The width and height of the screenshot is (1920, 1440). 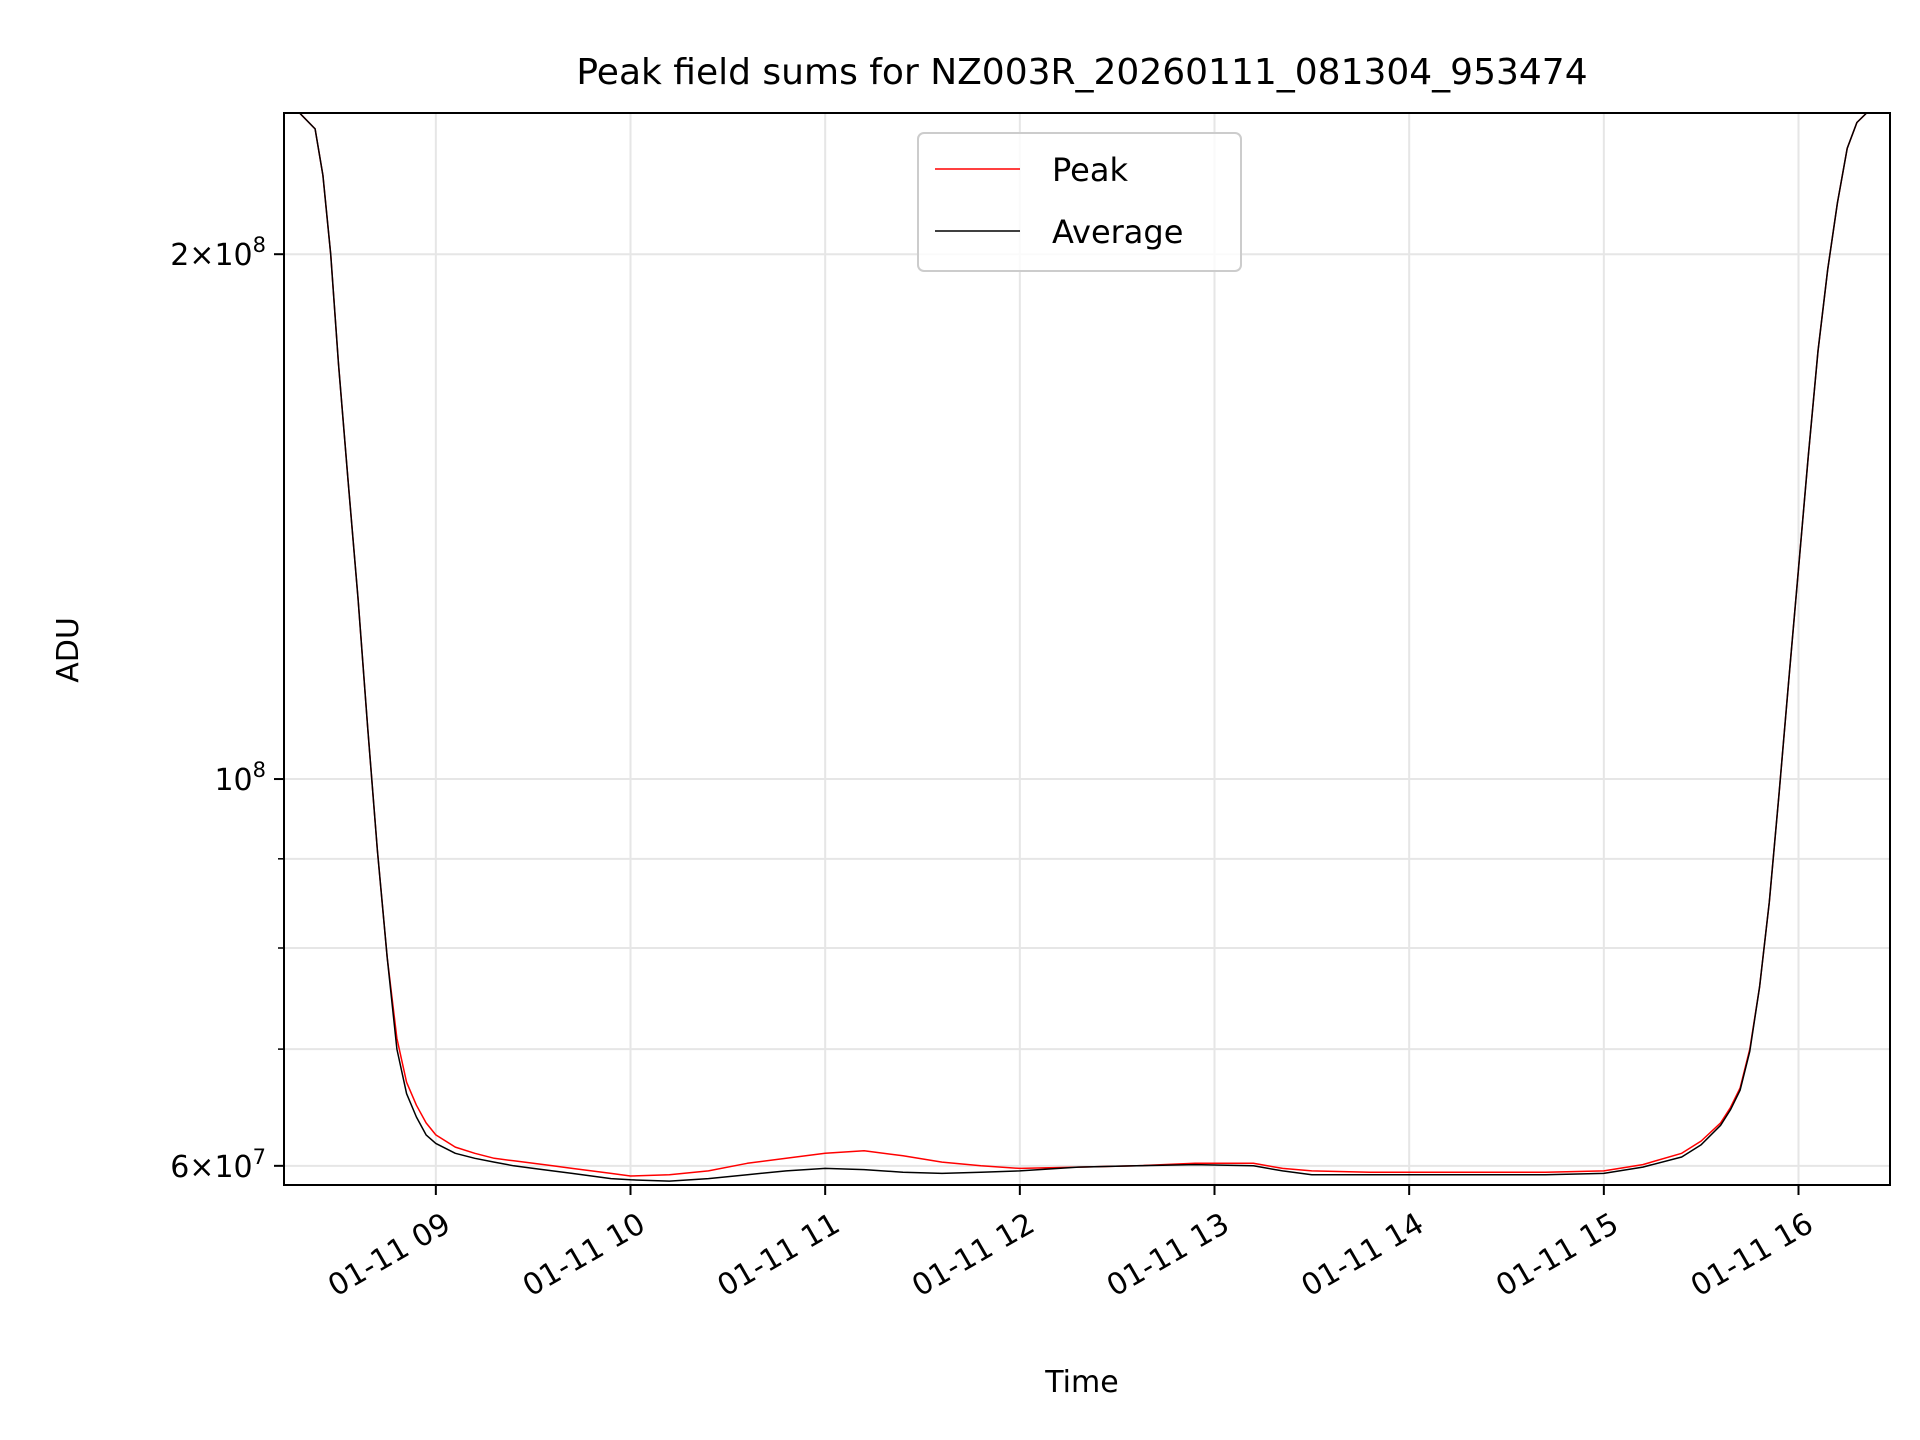 What do you see at coordinates (227, 709) in the screenshot?
I see `y-axis-ticks: 6×107 108 2×108` at bounding box center [227, 709].